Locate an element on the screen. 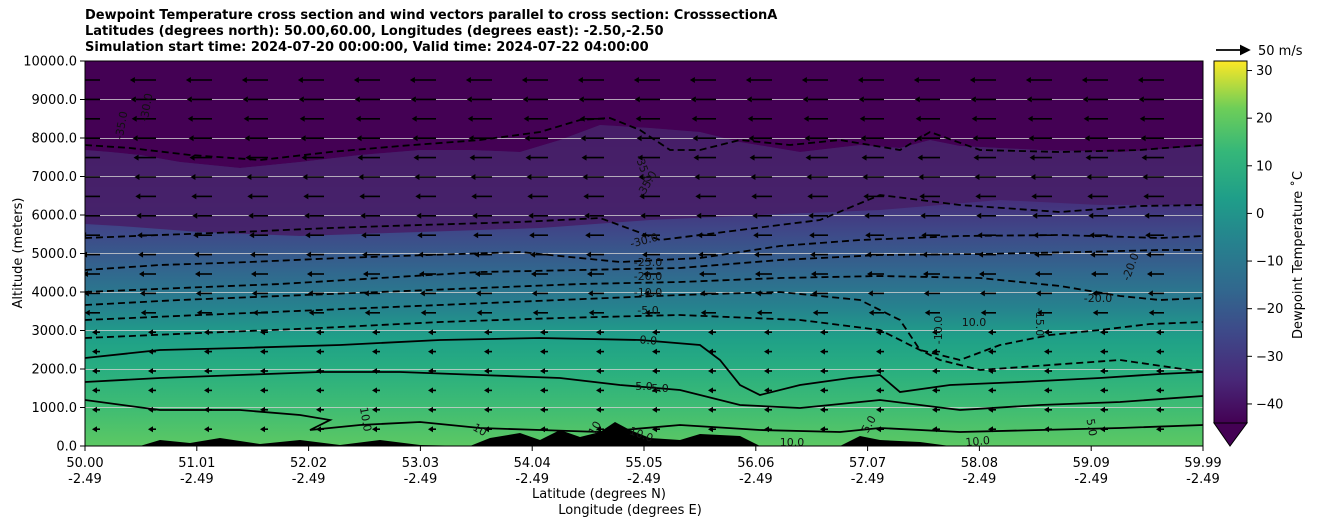 The width and height of the screenshot is (1320, 526). contour-label: 0.0 is located at coordinates (648, 340).